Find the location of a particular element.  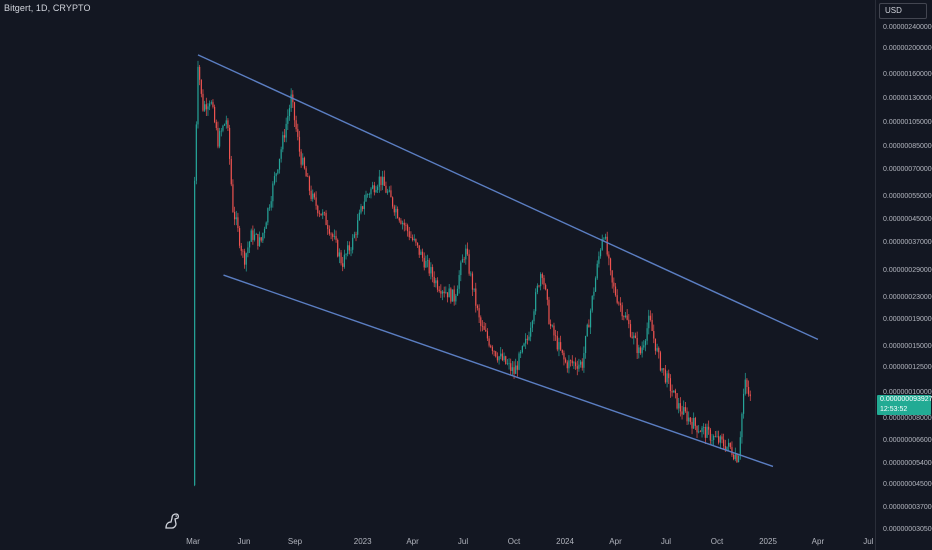

price-tick-label: 0.000000080000 is located at coordinates (907, 419).